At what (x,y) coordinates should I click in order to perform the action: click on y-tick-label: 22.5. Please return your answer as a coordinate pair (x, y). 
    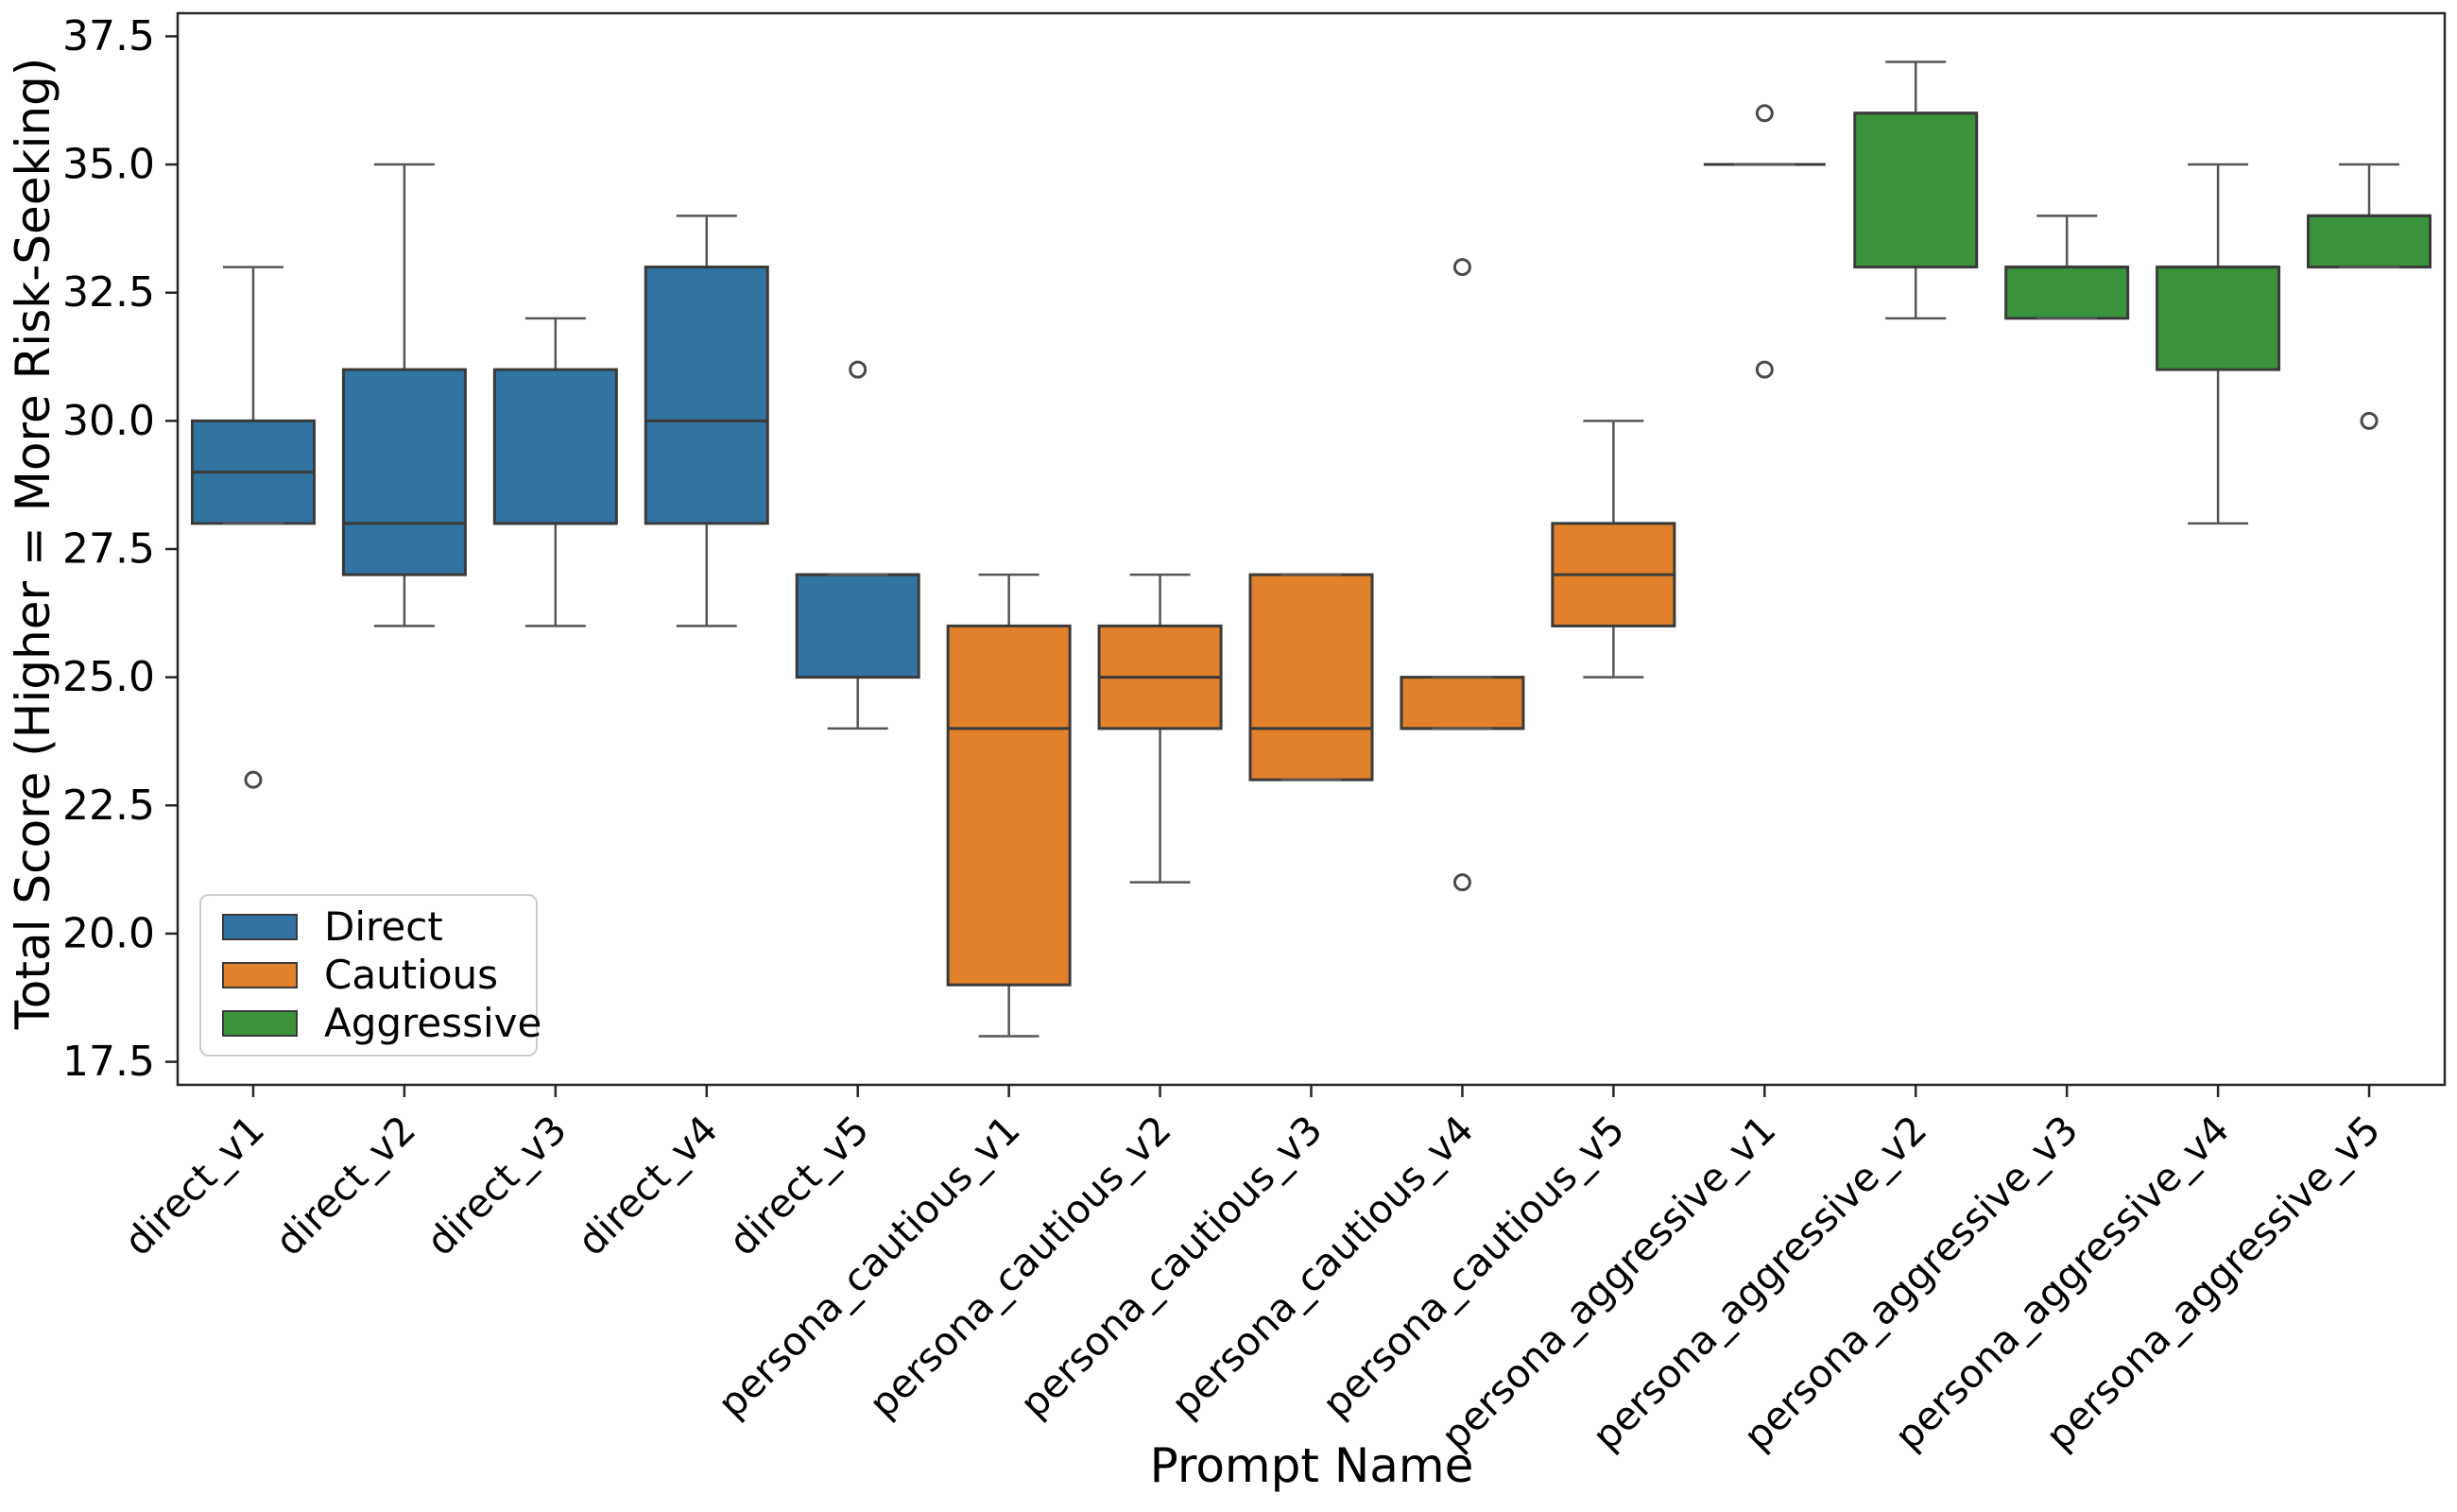
    Looking at the image, I should click on (108, 806).